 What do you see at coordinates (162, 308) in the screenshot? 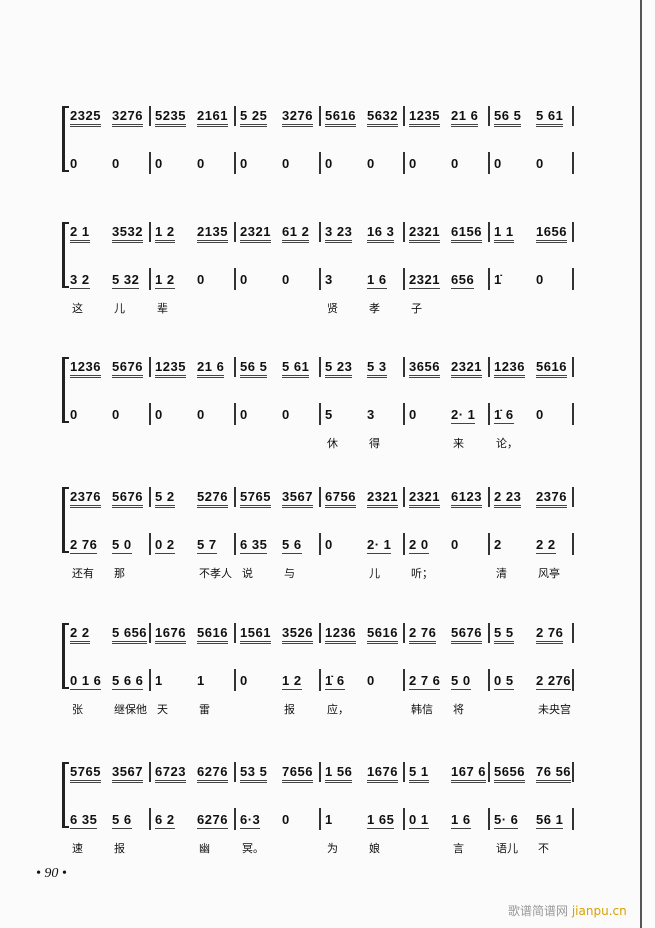
I see `lyric: 辈` at bounding box center [162, 308].